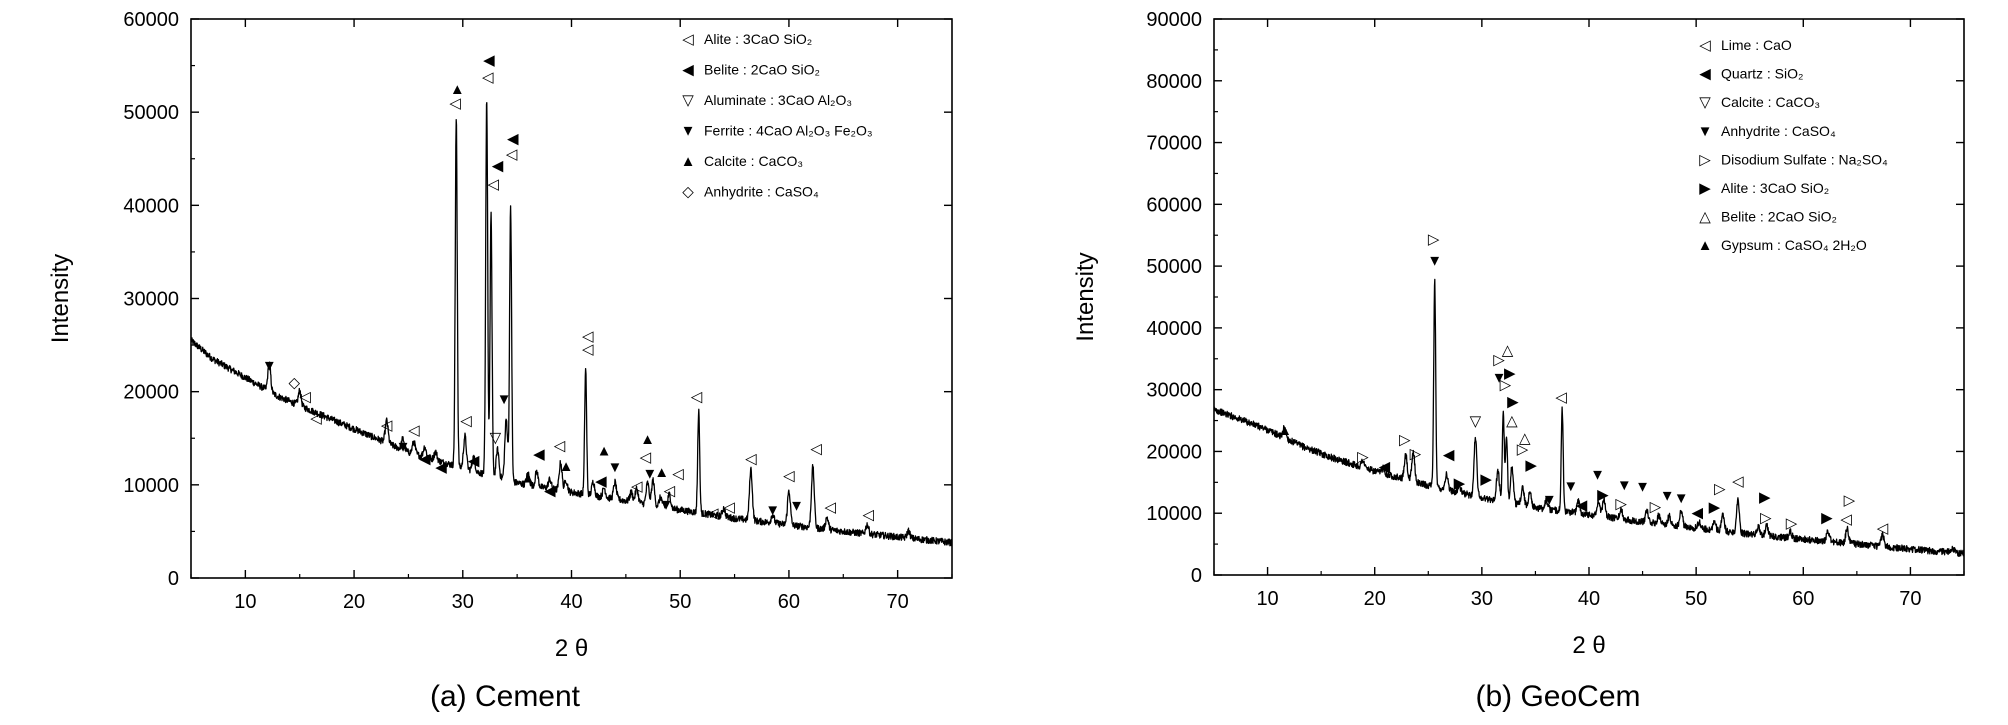 The width and height of the screenshot is (2008, 725). I want to click on legend-symbol: ◁, so click(688, 39).